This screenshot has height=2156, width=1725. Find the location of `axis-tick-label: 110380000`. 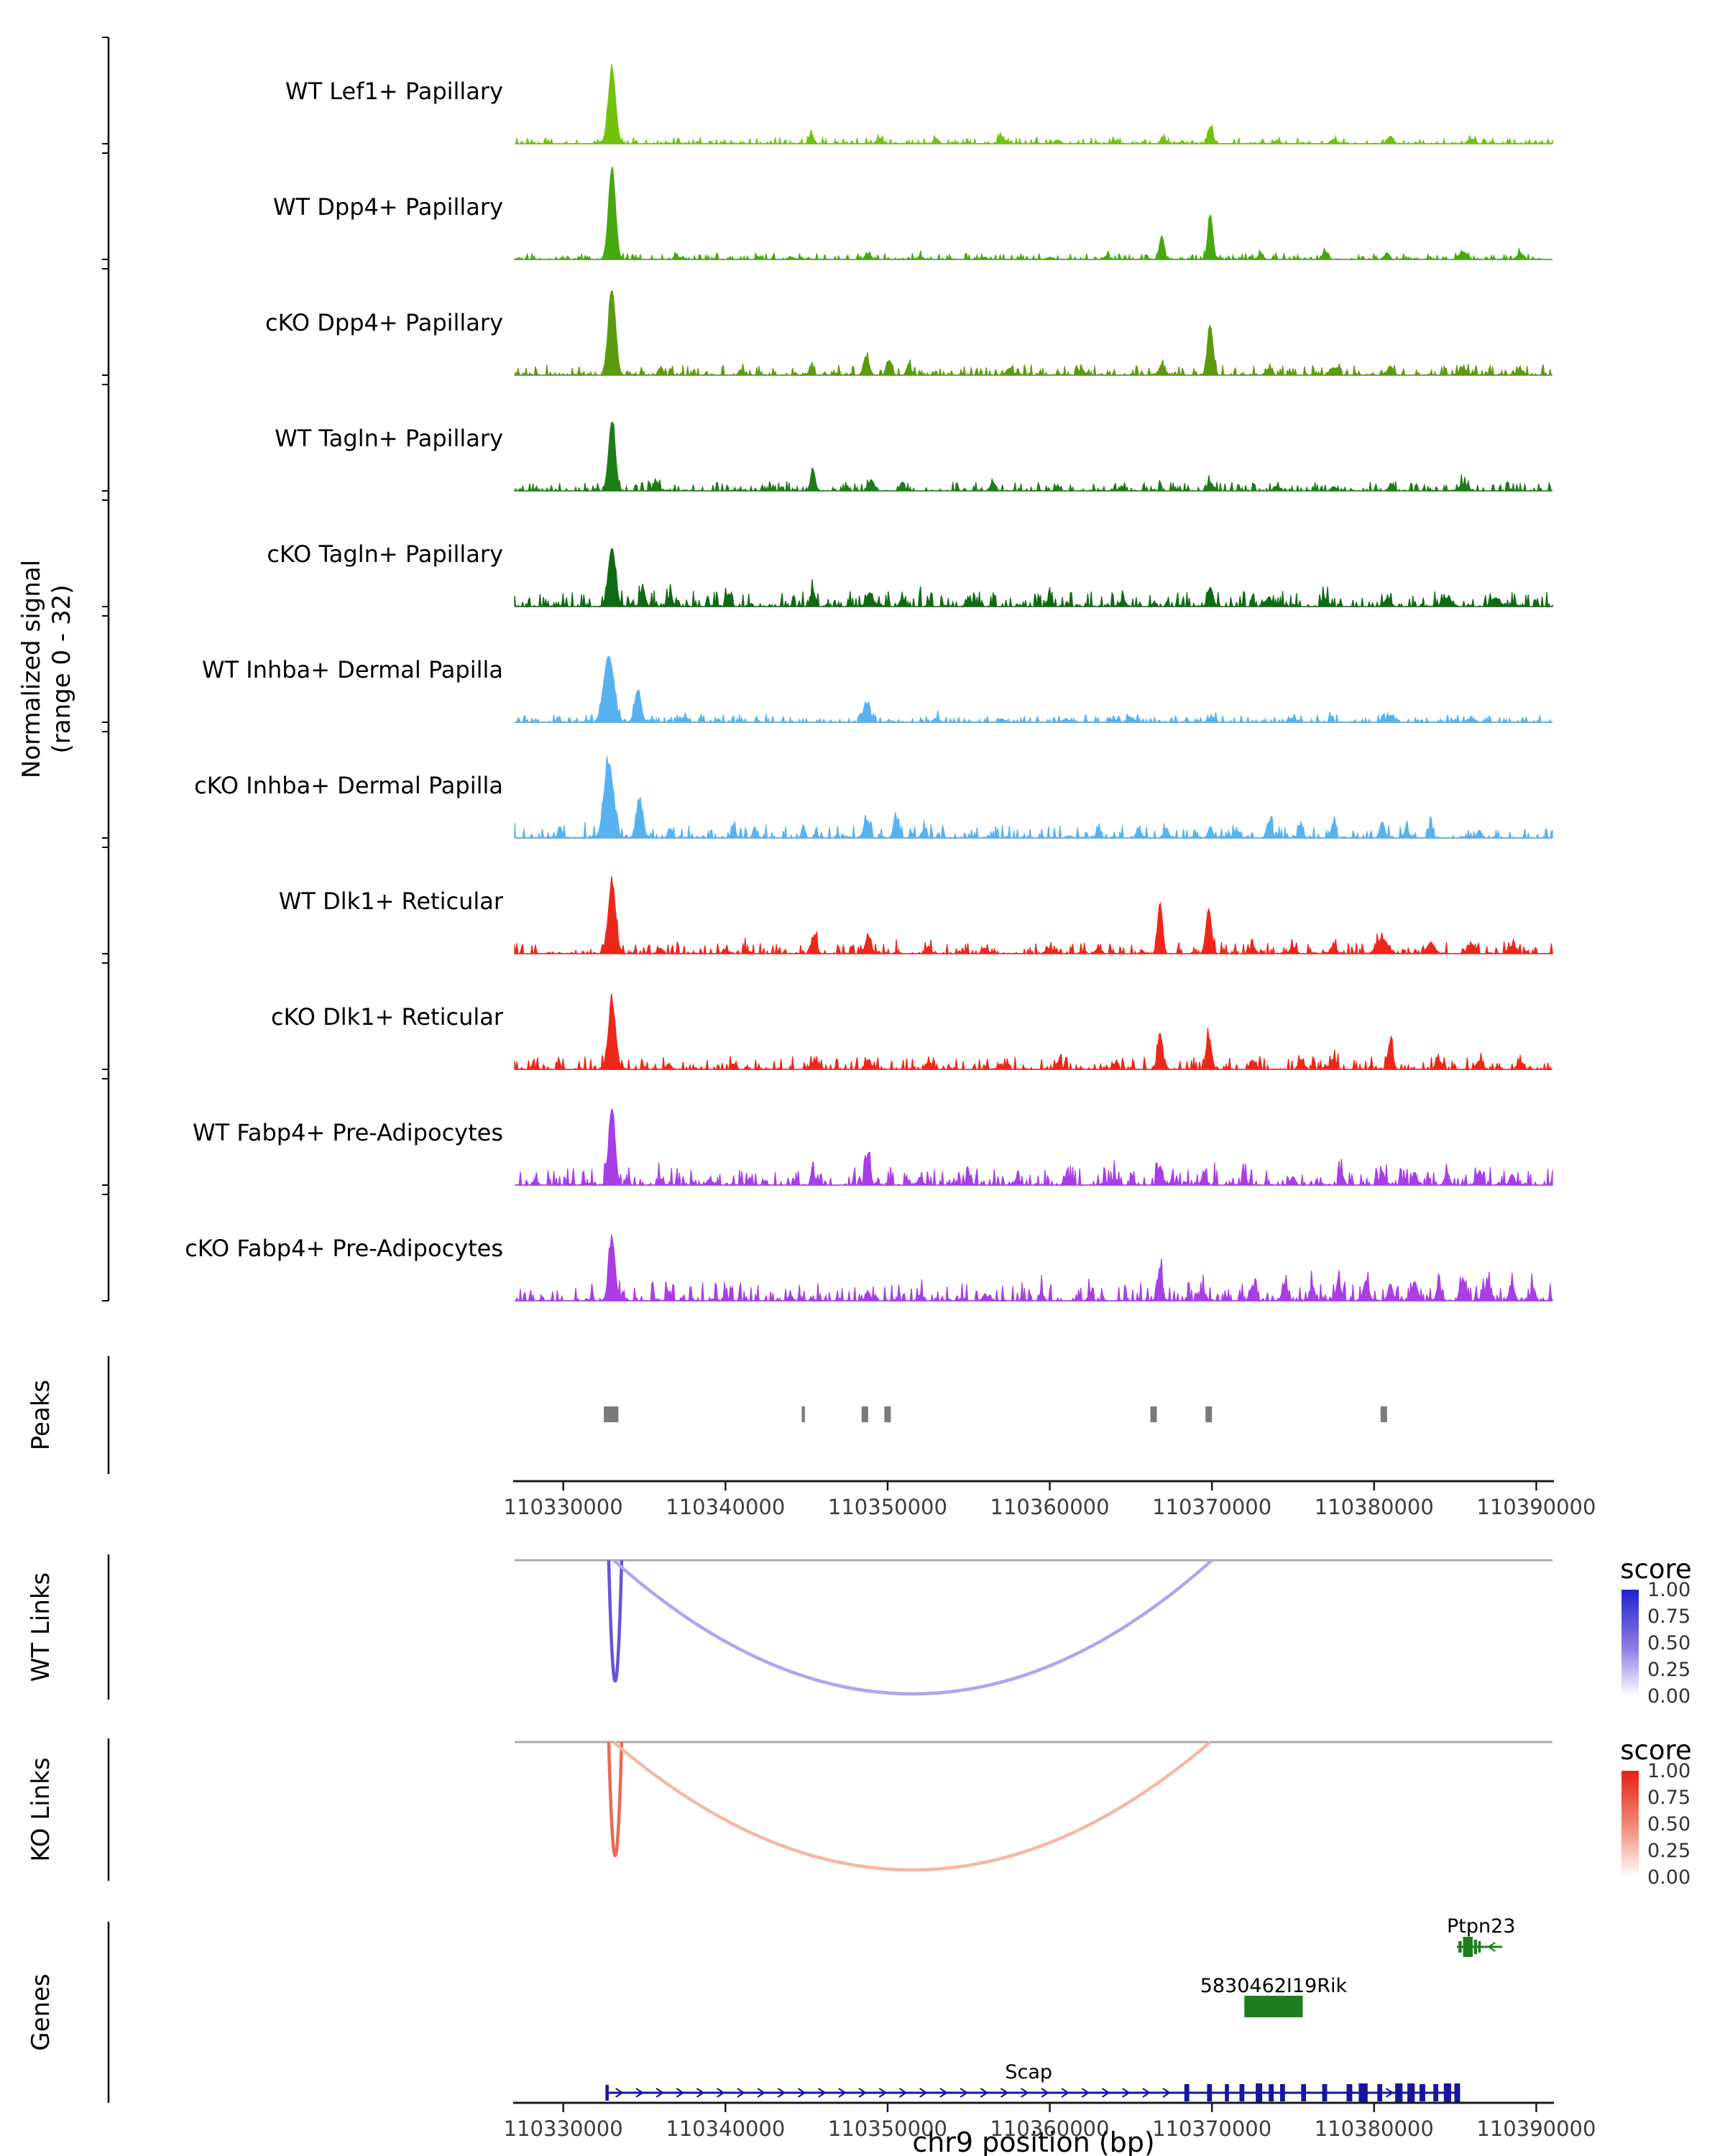

axis-tick-label: 110380000 is located at coordinates (1374, 1507).